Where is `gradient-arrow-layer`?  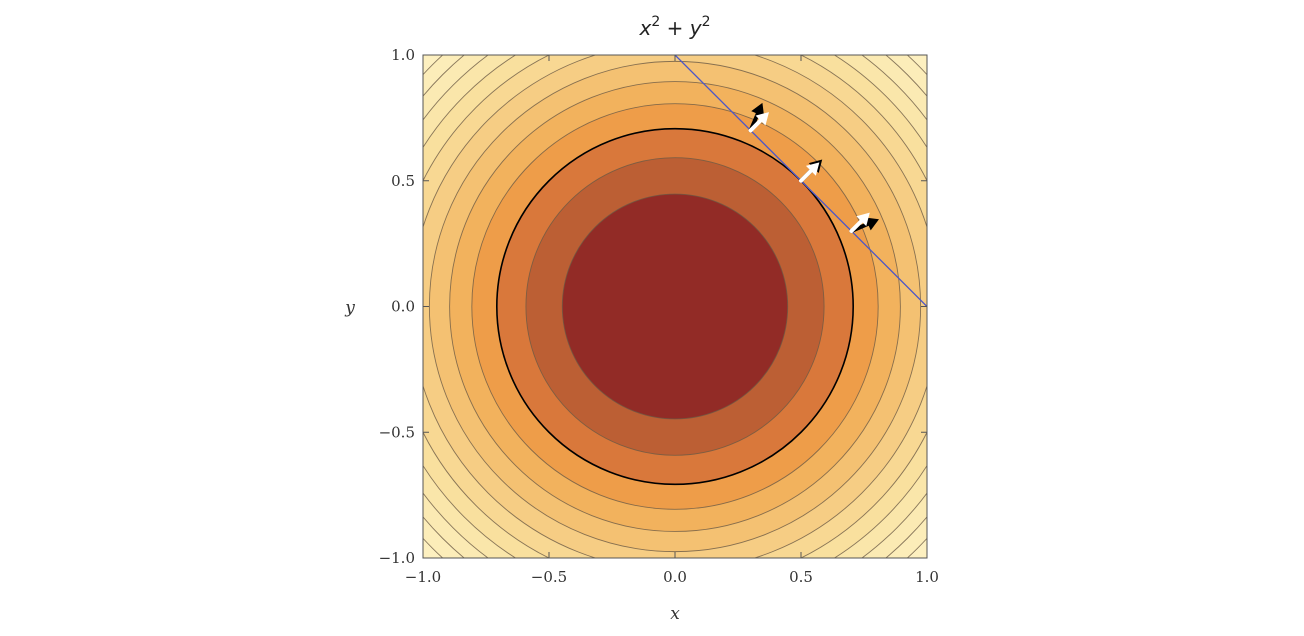
gradient-arrow-layer is located at coordinates (813, 168).